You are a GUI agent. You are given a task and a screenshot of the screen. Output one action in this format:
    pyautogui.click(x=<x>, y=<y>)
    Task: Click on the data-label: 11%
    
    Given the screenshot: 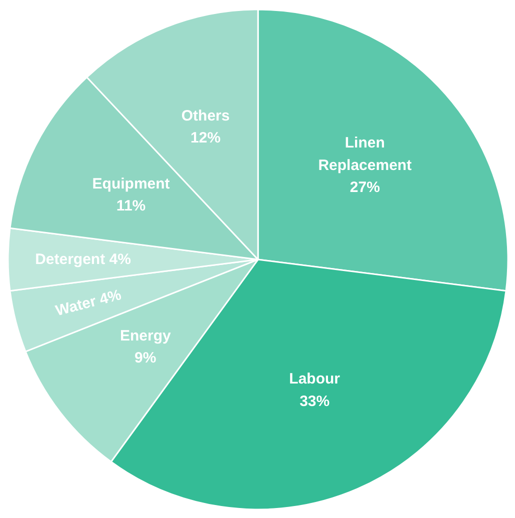 What is the action you would take?
    pyautogui.click(x=131, y=205)
    